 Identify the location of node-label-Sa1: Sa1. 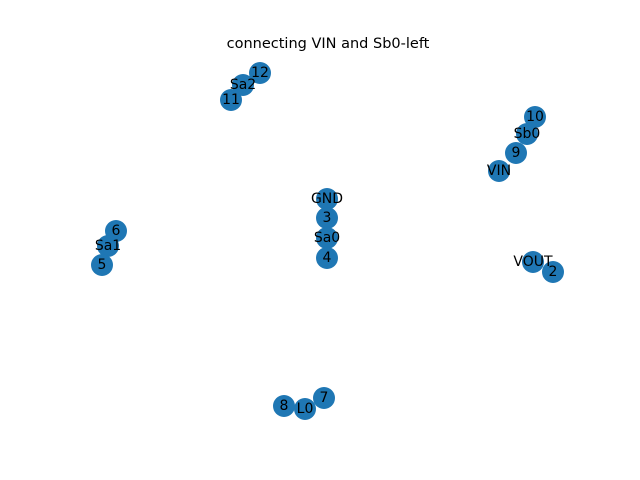
(108, 246).